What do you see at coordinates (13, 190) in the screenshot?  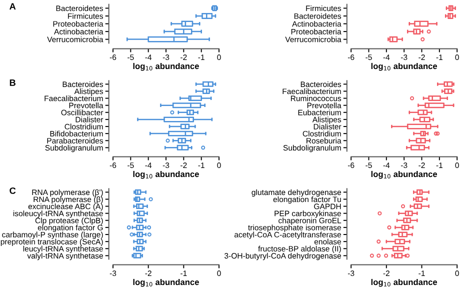 I see `text: C` at bounding box center [13, 190].